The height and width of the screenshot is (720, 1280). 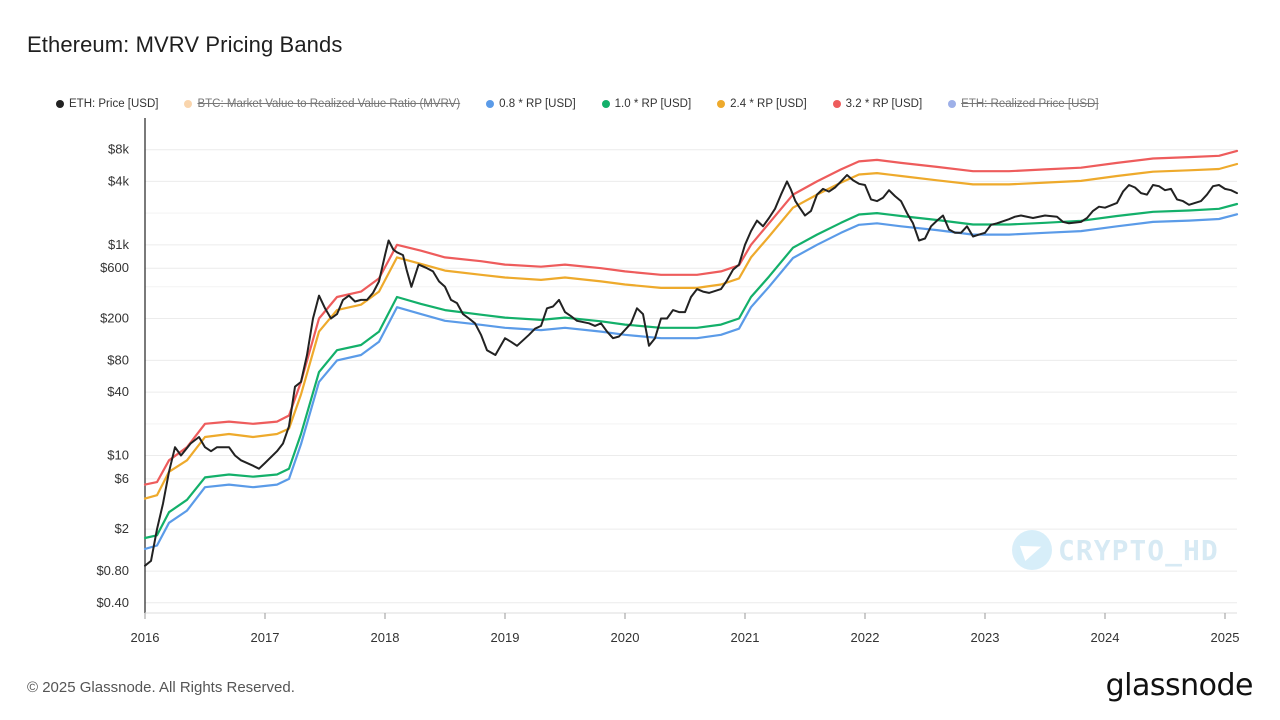 I want to click on telegram-icon, so click(x=1032, y=550).